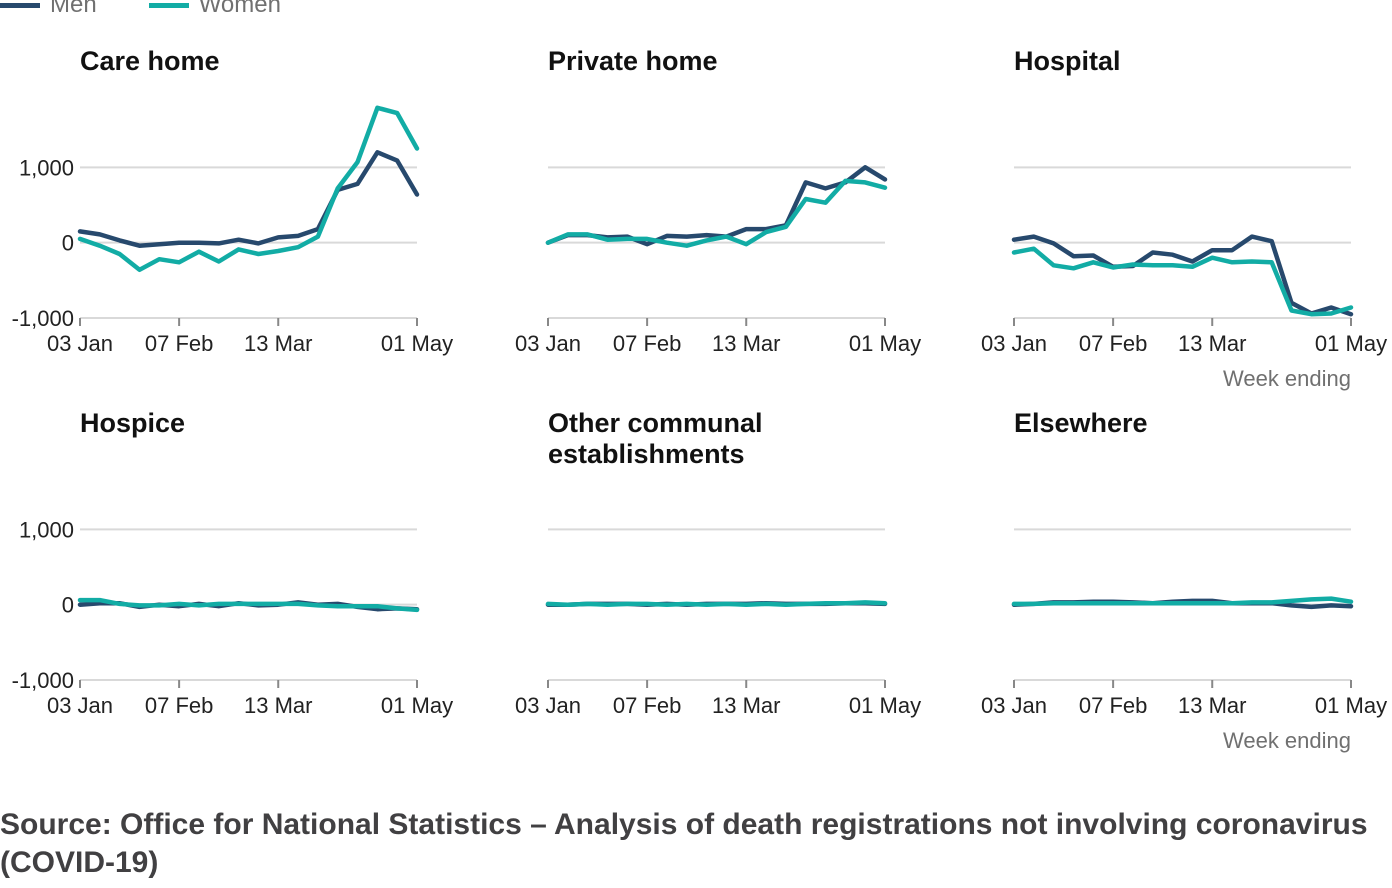 This screenshot has width=1392, height=888. Describe the element at coordinates (1067, 61) in the screenshot. I see `panel-title-hospital: Hospital` at that location.